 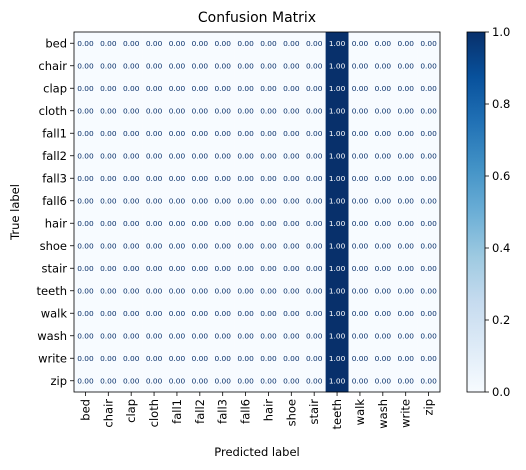 I want to click on x-tick-label: shoe, so click(x=291, y=412).